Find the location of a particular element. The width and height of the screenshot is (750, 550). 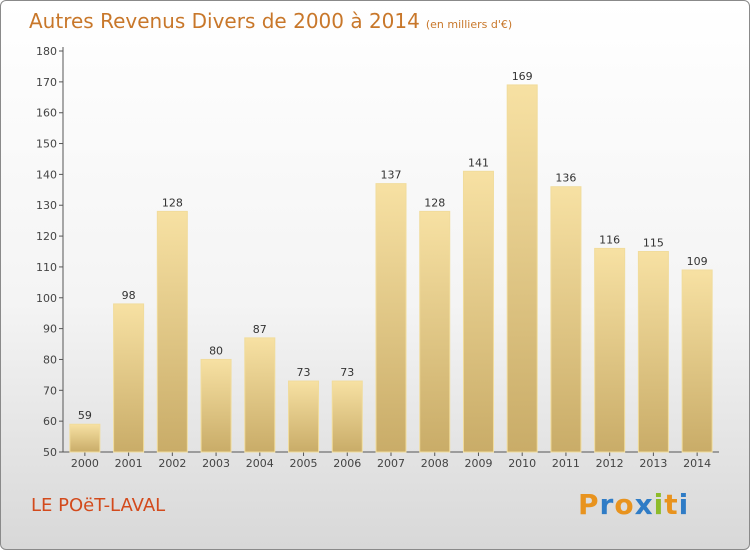

bar-value-label: 115 is located at coordinates (653, 243).